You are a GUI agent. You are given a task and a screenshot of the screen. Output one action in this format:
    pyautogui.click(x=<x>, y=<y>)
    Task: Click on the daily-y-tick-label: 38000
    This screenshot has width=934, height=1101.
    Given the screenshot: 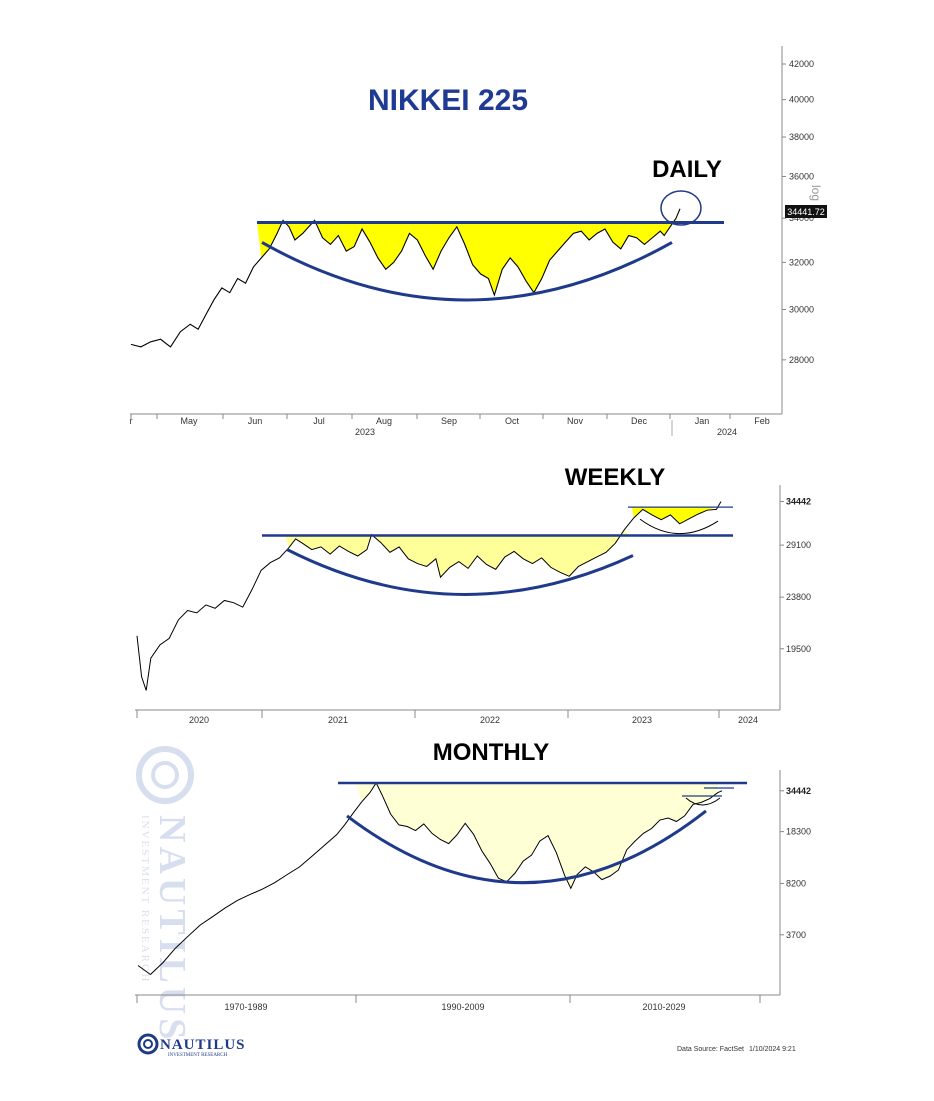 What is the action you would take?
    pyautogui.click(x=801, y=137)
    